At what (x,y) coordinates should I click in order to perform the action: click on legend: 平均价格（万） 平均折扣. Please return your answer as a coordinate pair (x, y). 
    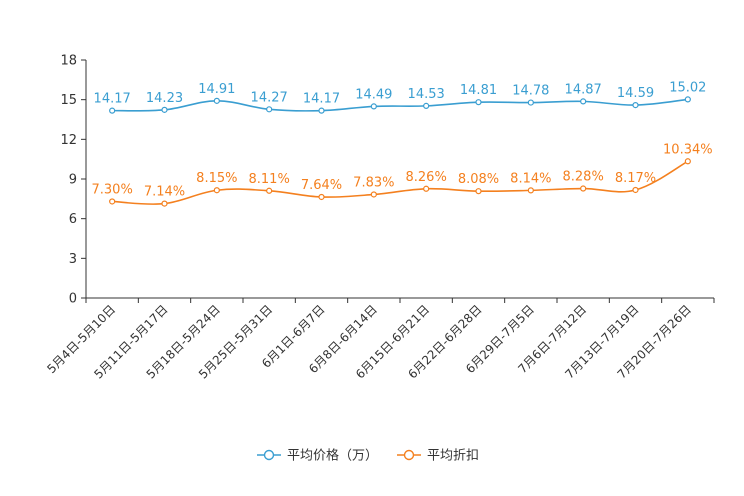
    Looking at the image, I should click on (368, 456).